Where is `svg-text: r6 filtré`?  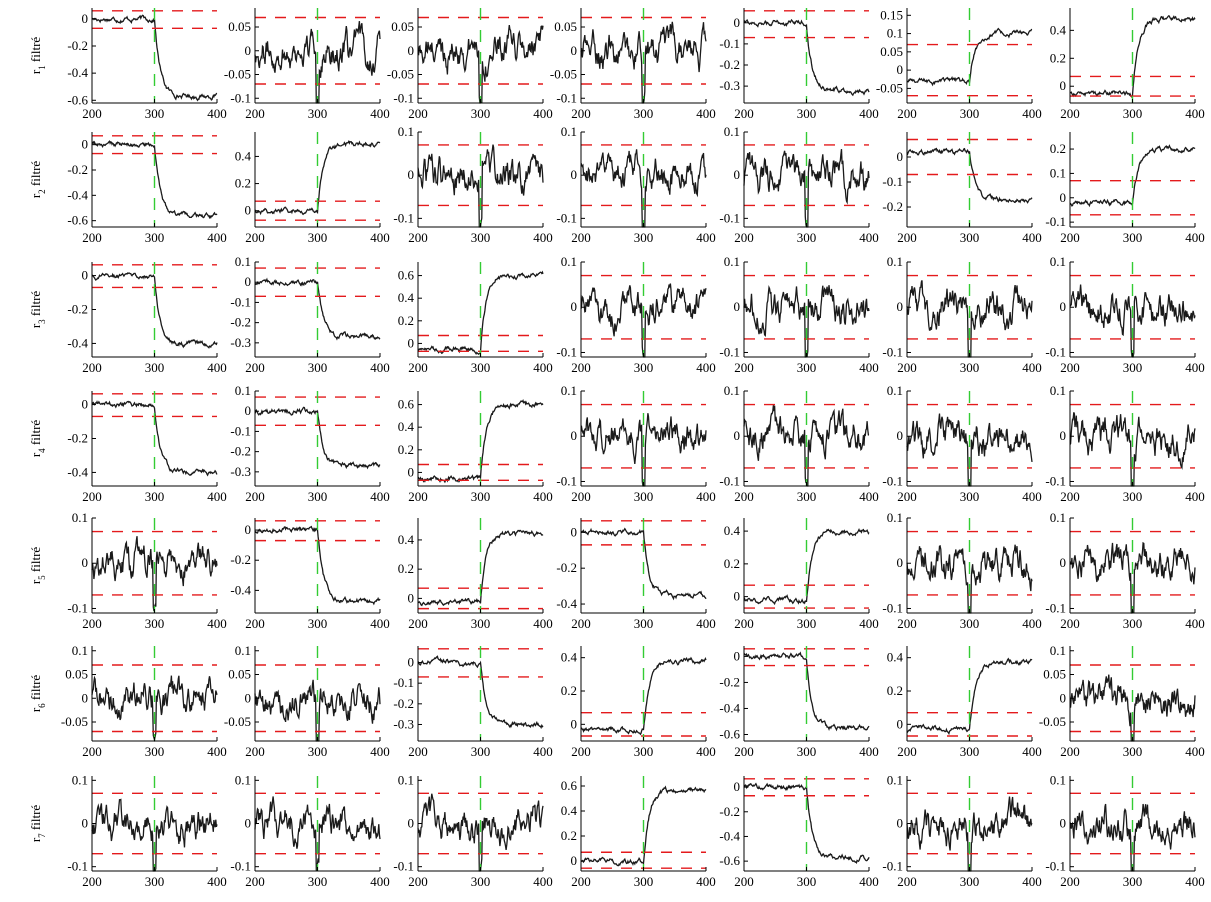 svg-text: r6 filtré is located at coordinates (37, 694).